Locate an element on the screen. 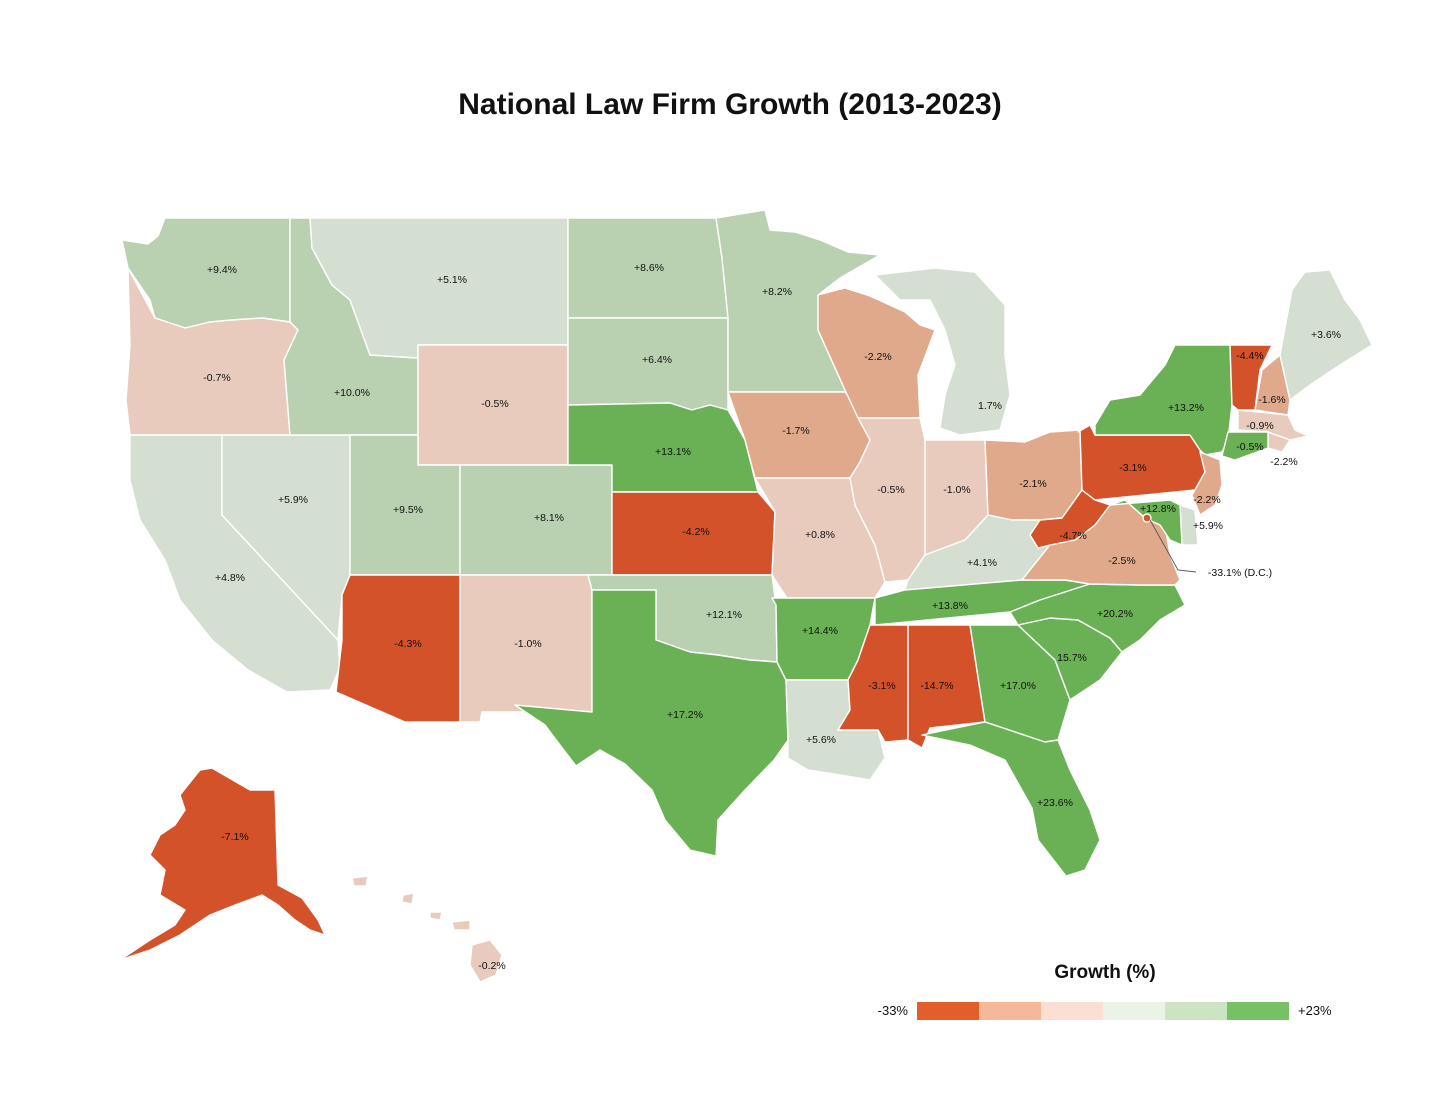  state-label-ga: +17.0% is located at coordinates (1018, 686).